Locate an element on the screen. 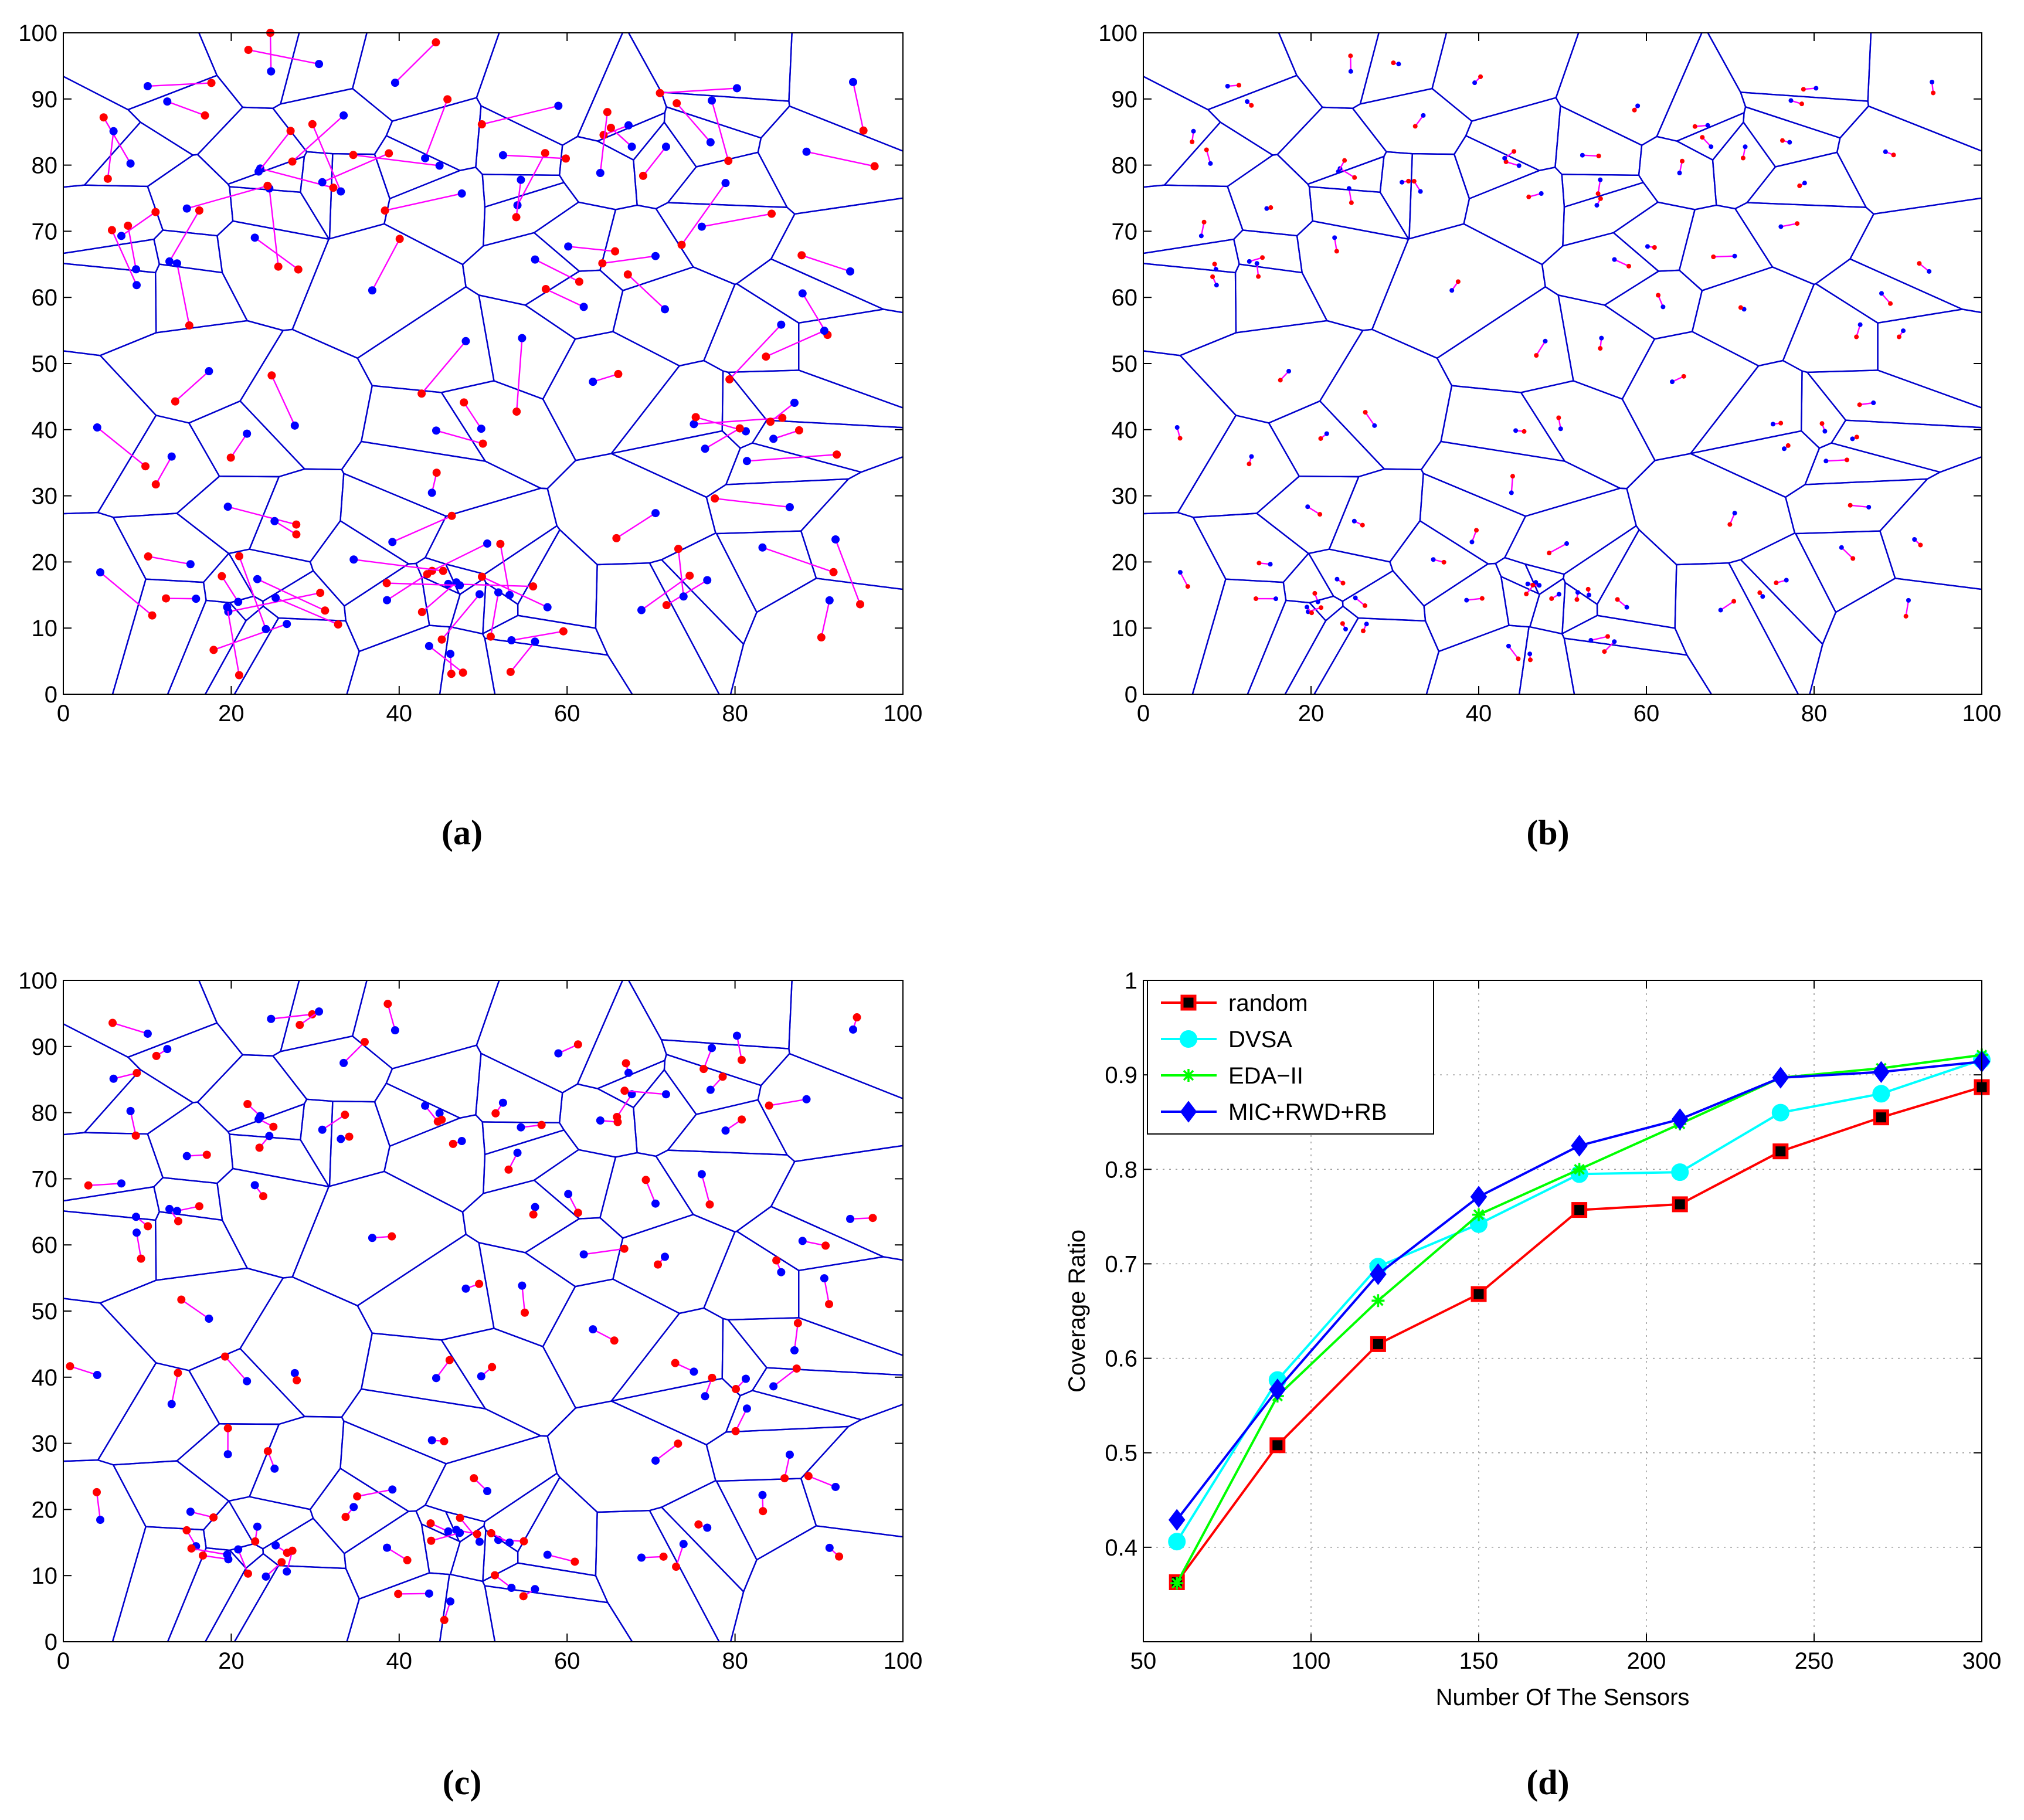  y-tick-label: 0 is located at coordinates (51, 695).